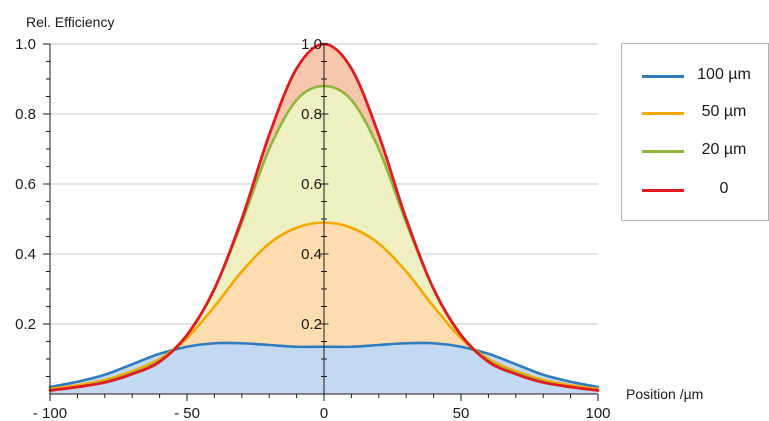 The width and height of the screenshot is (769, 421). I want to click on legend-item-20um: 20 µm, so click(695, 151).